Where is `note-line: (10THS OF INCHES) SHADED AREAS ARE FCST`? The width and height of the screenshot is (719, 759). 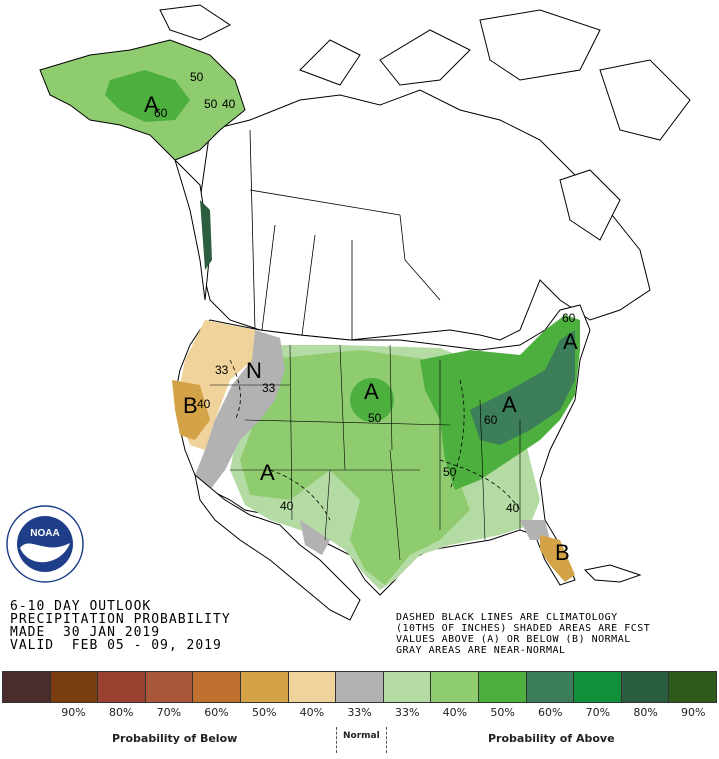
note-line: (10THS OF INCHES) SHADED AREAS ARE FCST is located at coordinates (523, 628).